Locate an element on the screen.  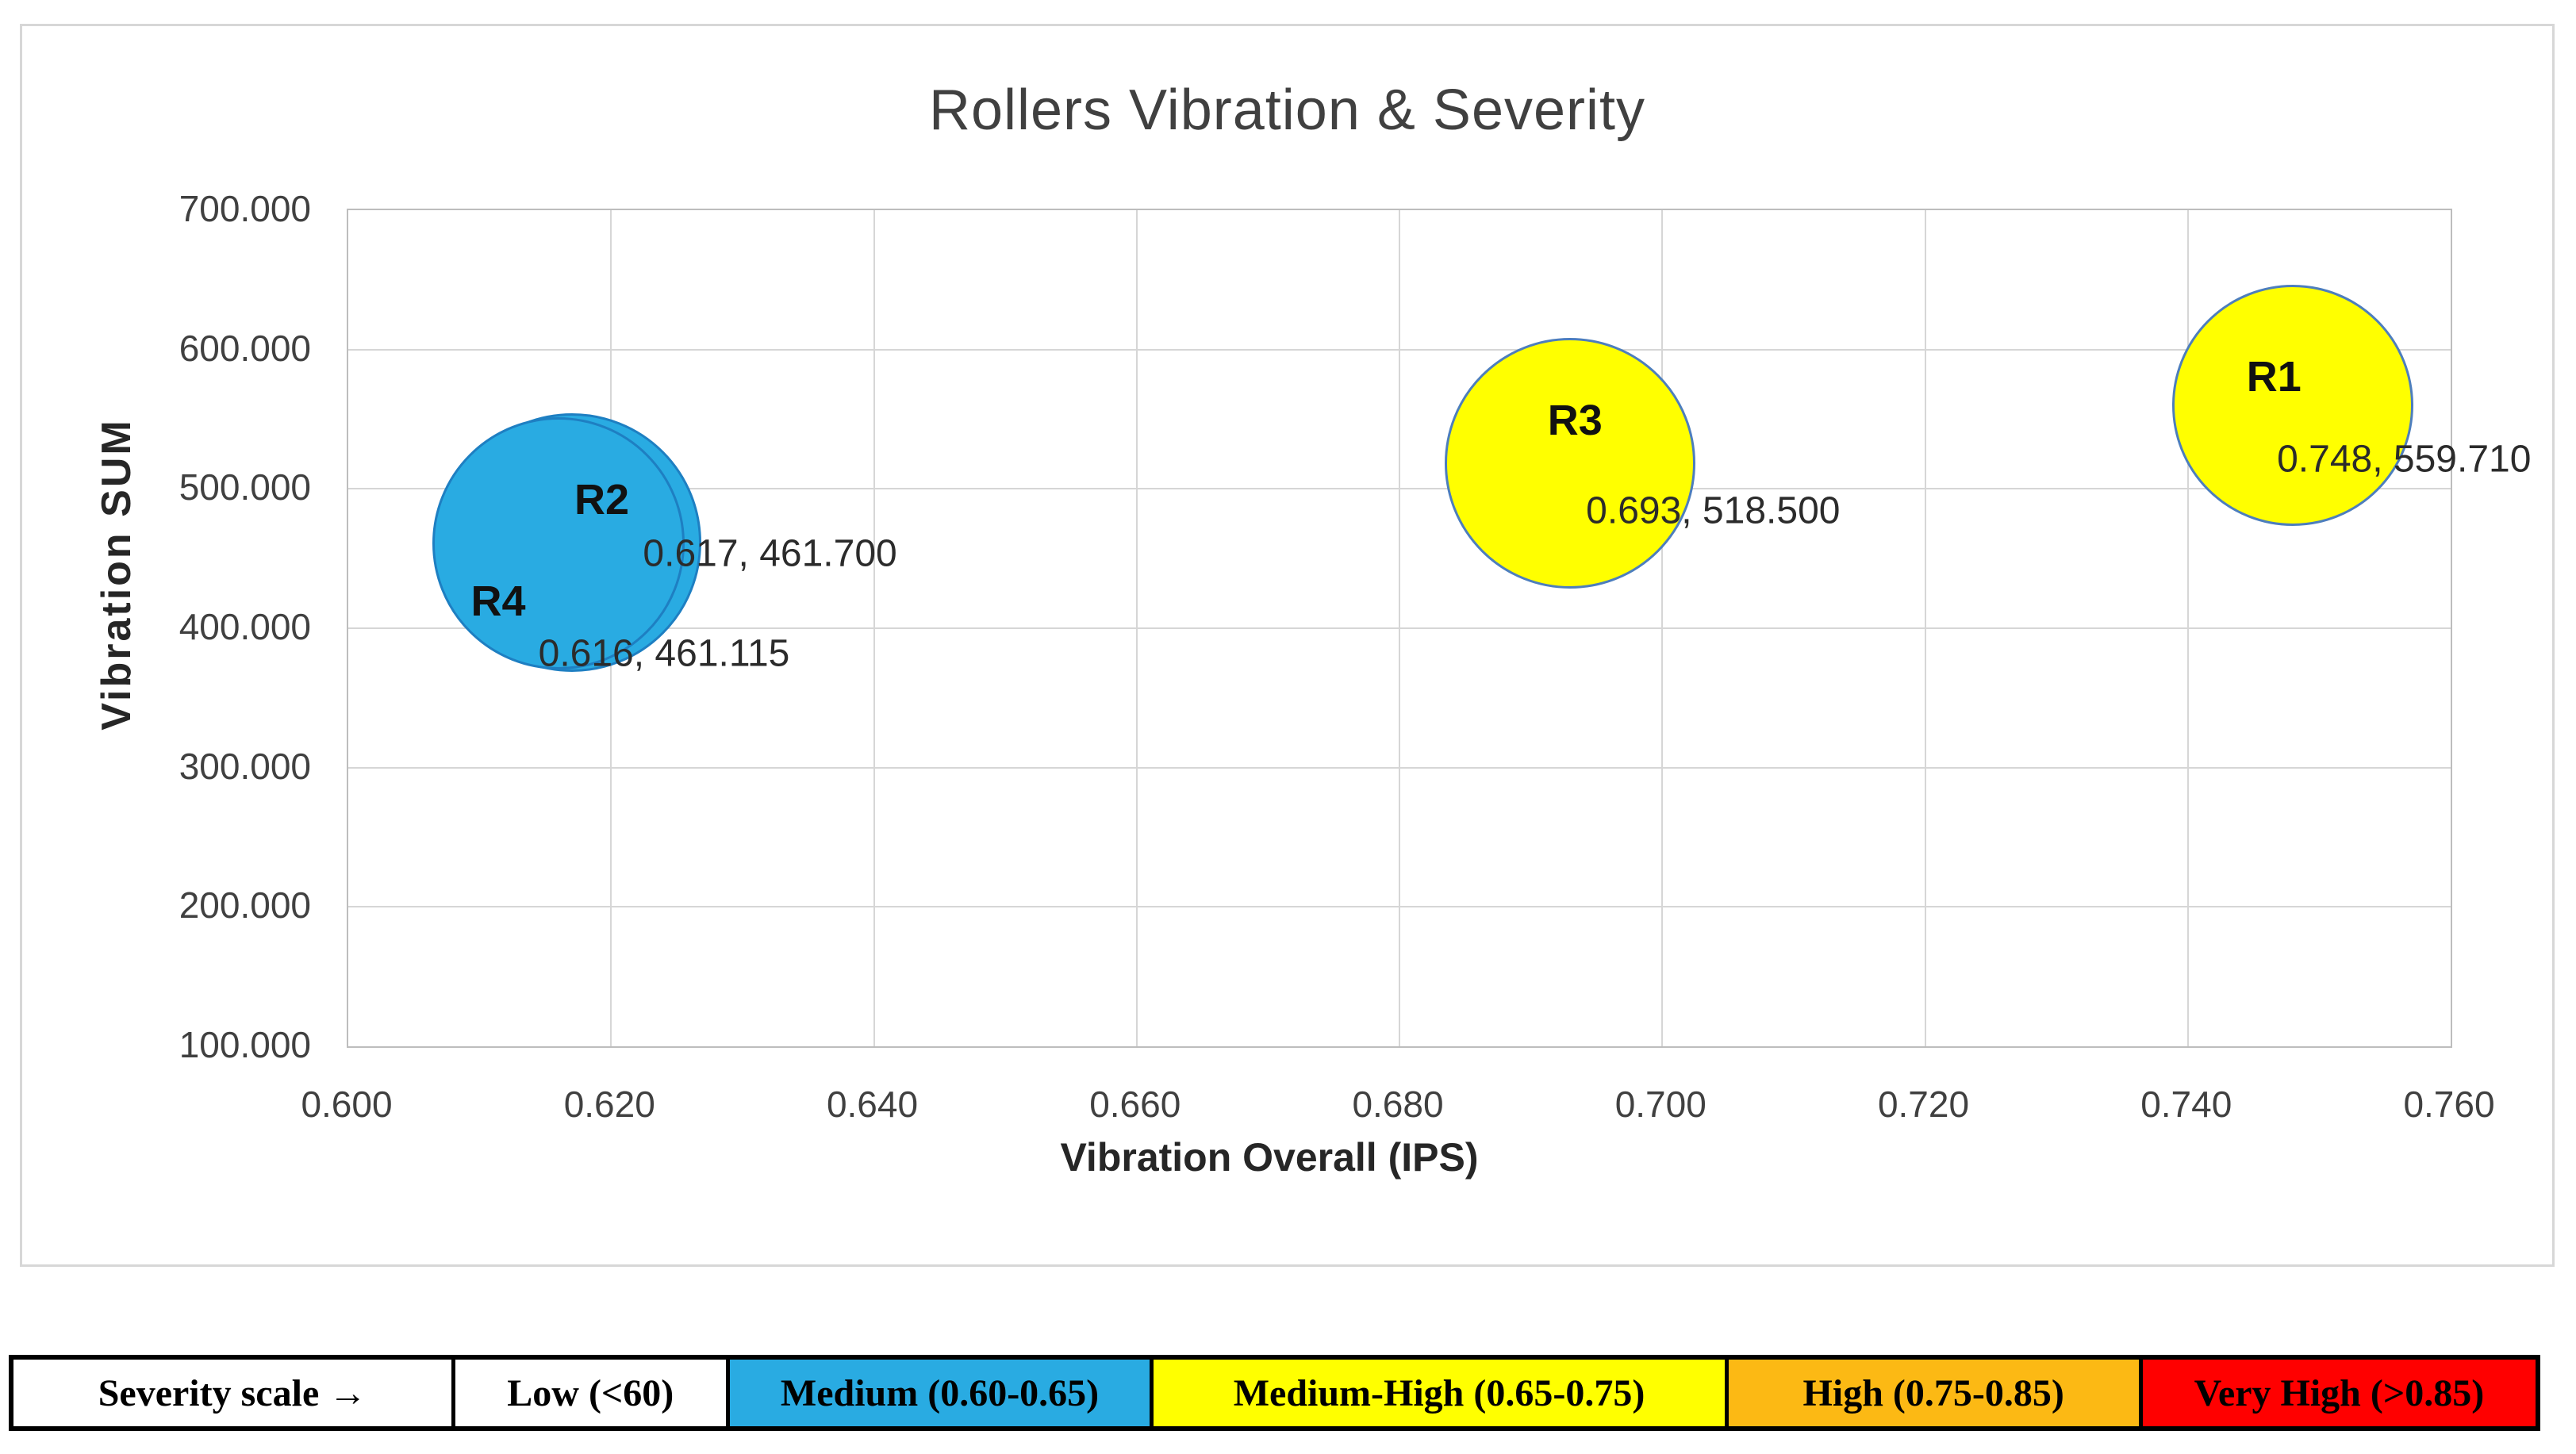
bubble-value-label-r1: 0.748, 559.710 is located at coordinates (2404, 459).